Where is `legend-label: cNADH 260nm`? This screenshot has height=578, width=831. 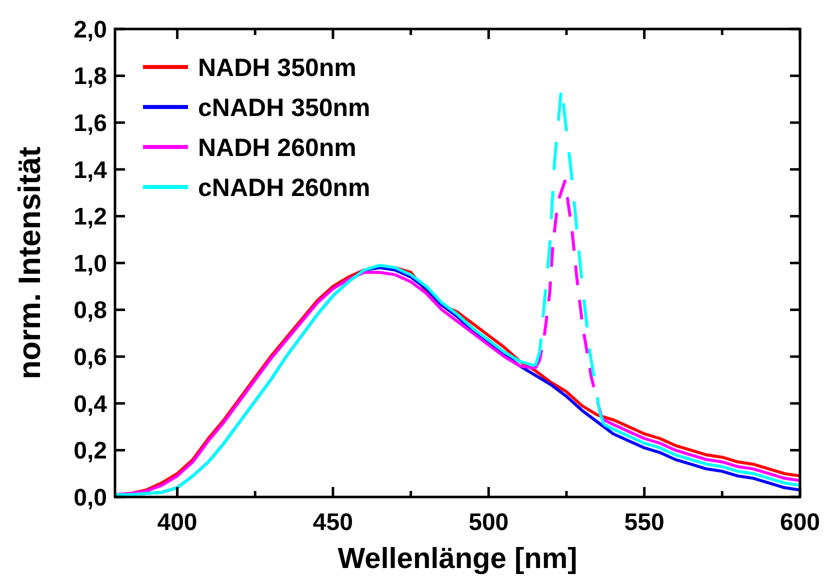 legend-label: cNADH 260nm is located at coordinates (284, 188).